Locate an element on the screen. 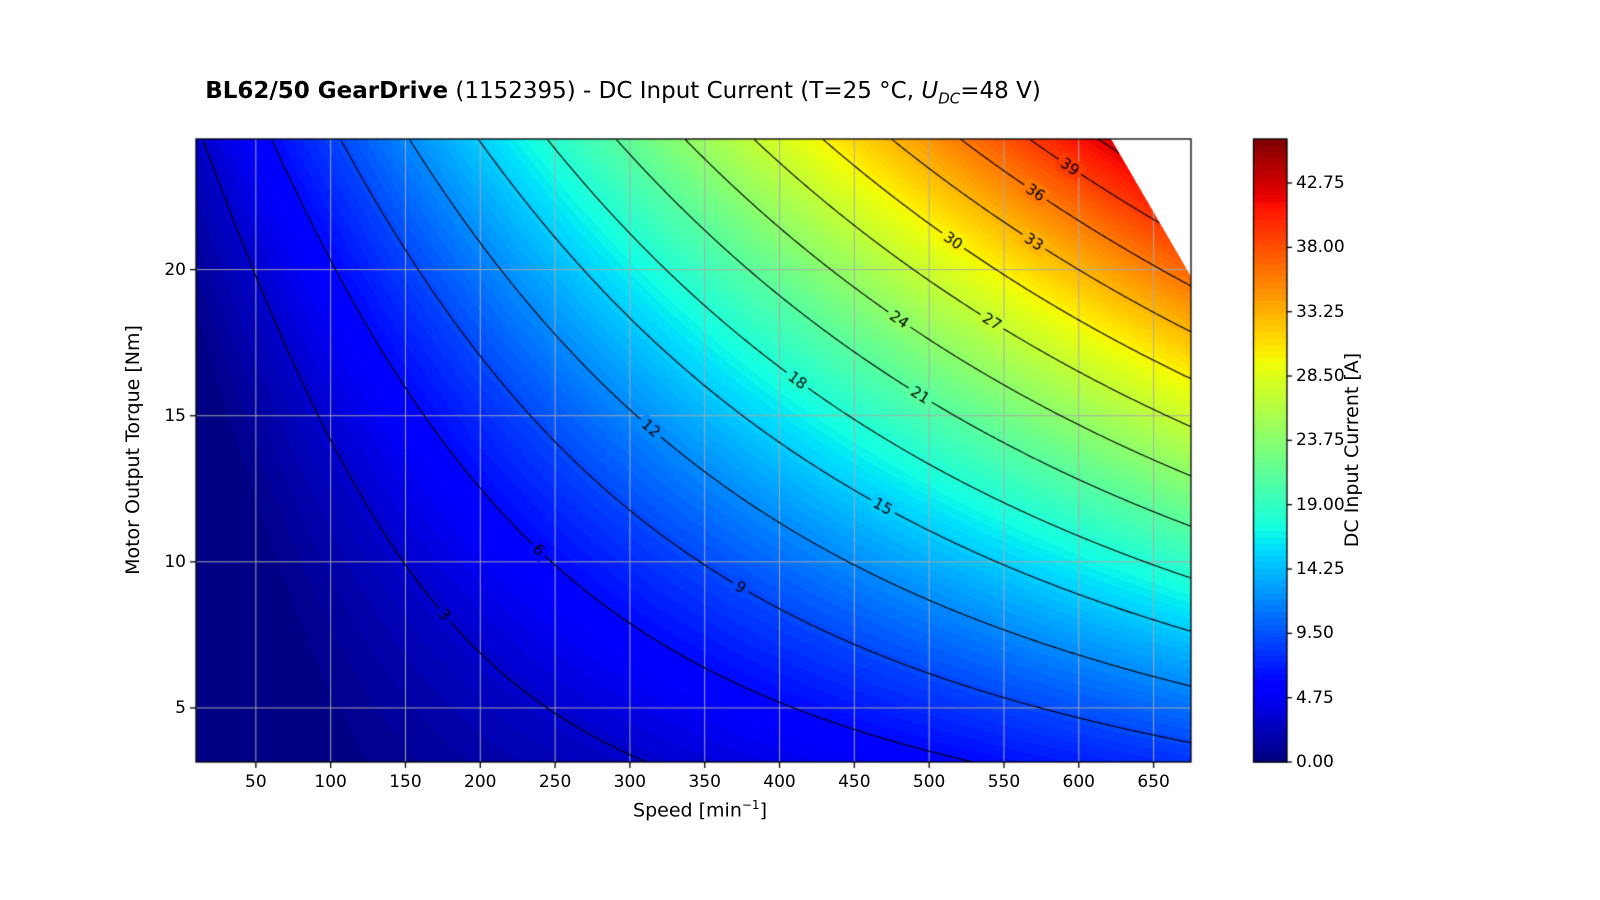 This screenshot has width=1600, height=900. x-tick-label: 50 is located at coordinates (256, 782).